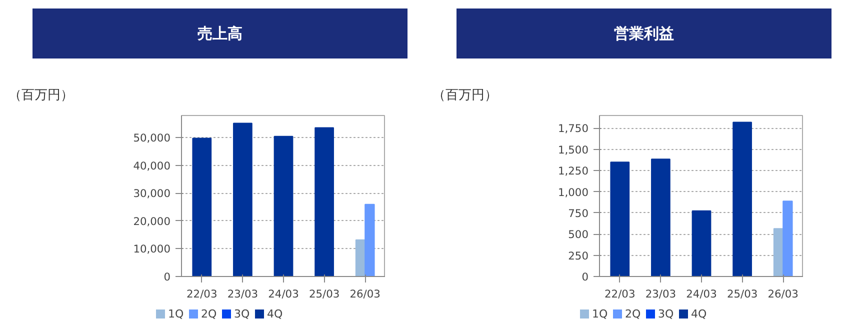 This screenshot has height=330, width=848. Describe the element at coordinates (152, 193) in the screenshot. I see `y-tick-label: 30,000` at that location.